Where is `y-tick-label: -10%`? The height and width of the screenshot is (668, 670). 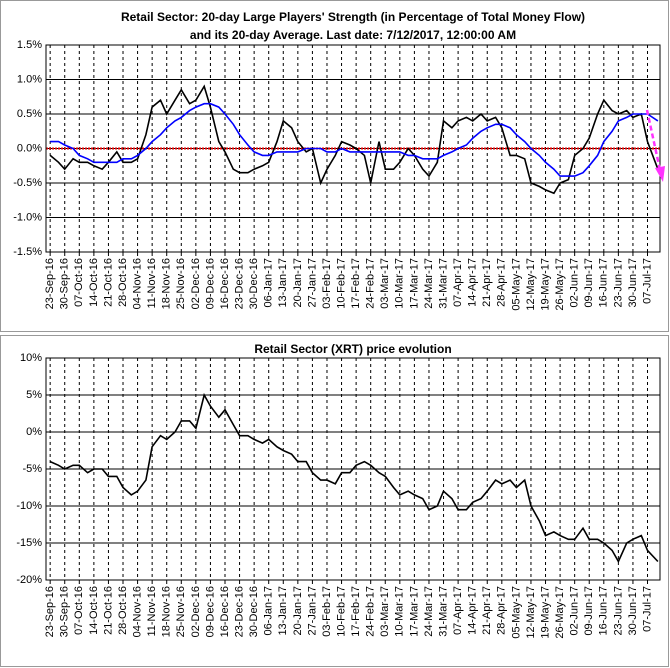 y-tick-label: -10% is located at coordinates (29, 506).